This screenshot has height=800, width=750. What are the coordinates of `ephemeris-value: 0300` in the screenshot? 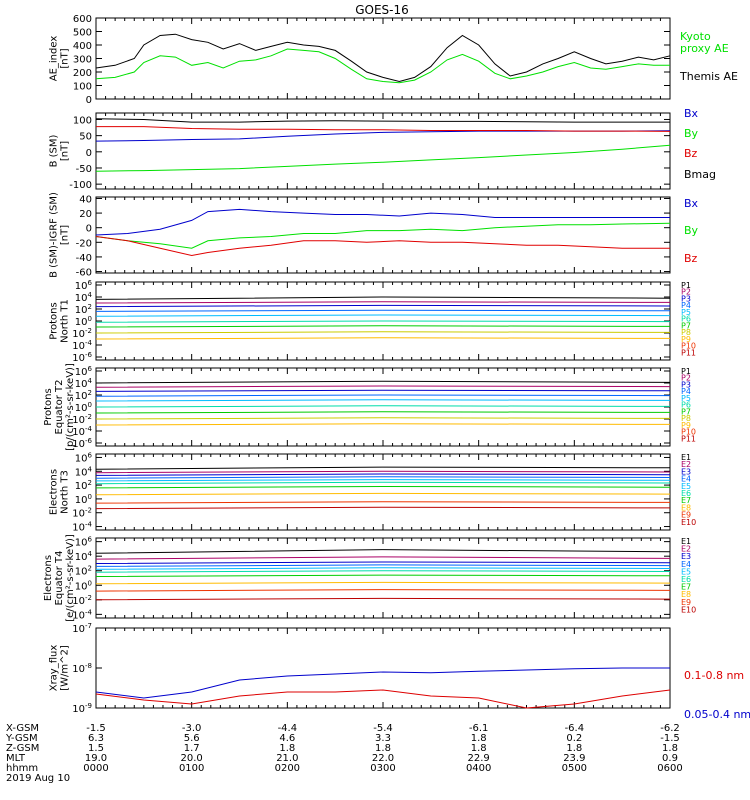 It's located at (382, 768).